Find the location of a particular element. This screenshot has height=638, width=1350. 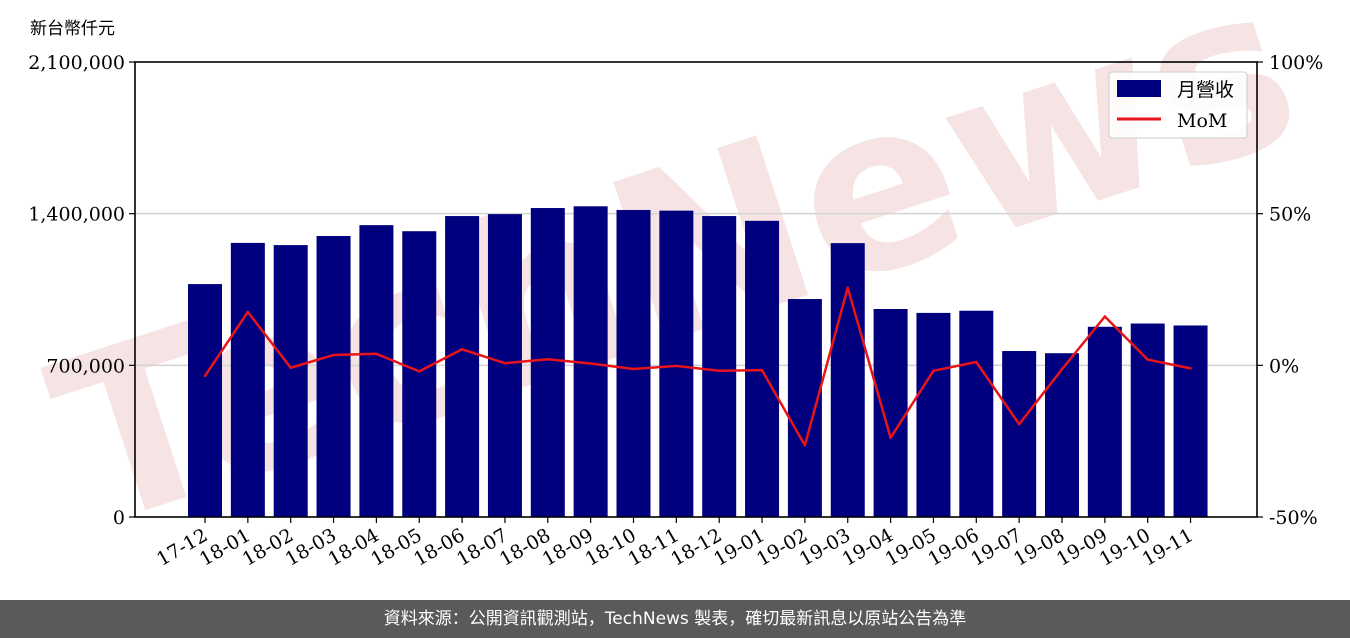

right-tick-label: 100% is located at coordinates (1296, 63).